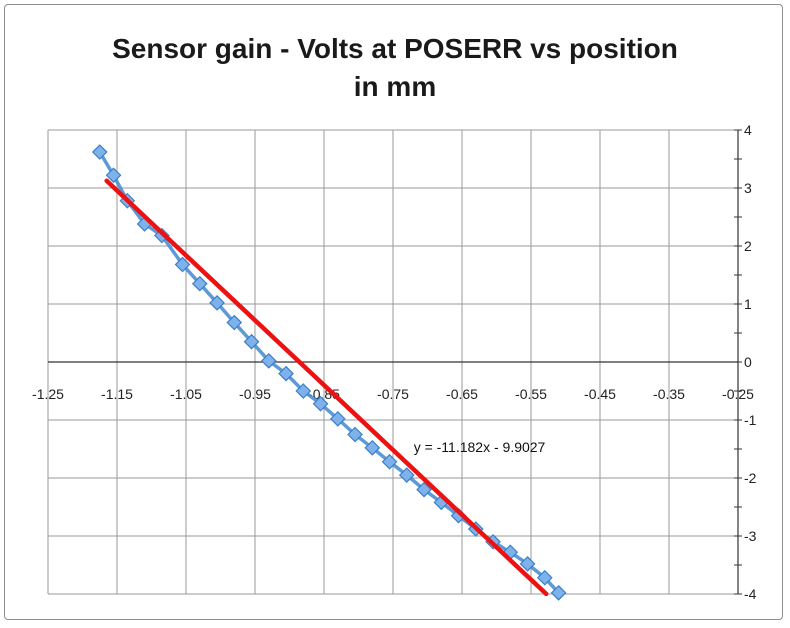 The width and height of the screenshot is (790, 628). I want to click on y-tick-labels: 4 3 2 1 0 -1 -2 -3 -4, so click(750, 362).